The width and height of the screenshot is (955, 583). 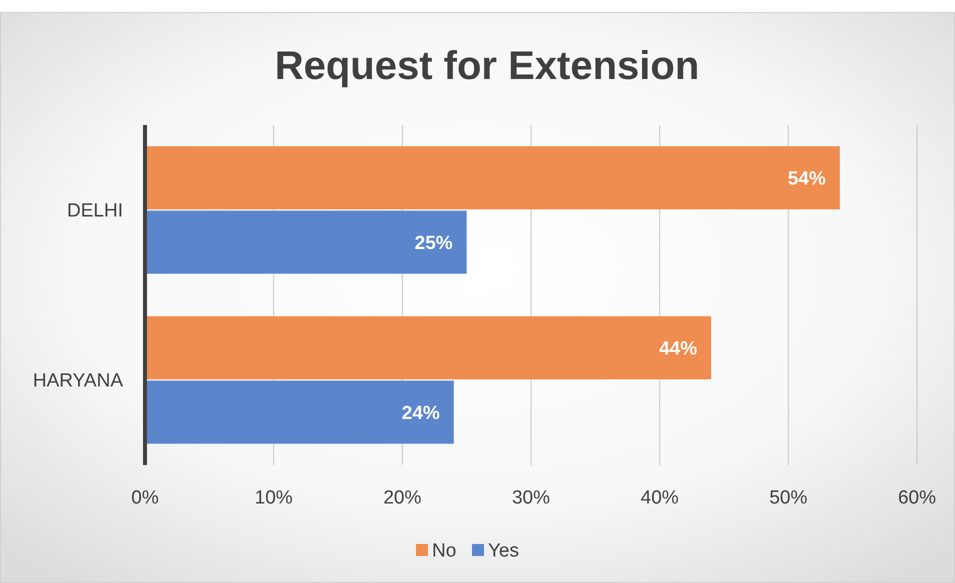 What do you see at coordinates (678, 349) in the screenshot?
I see `data-label: 44%` at bounding box center [678, 349].